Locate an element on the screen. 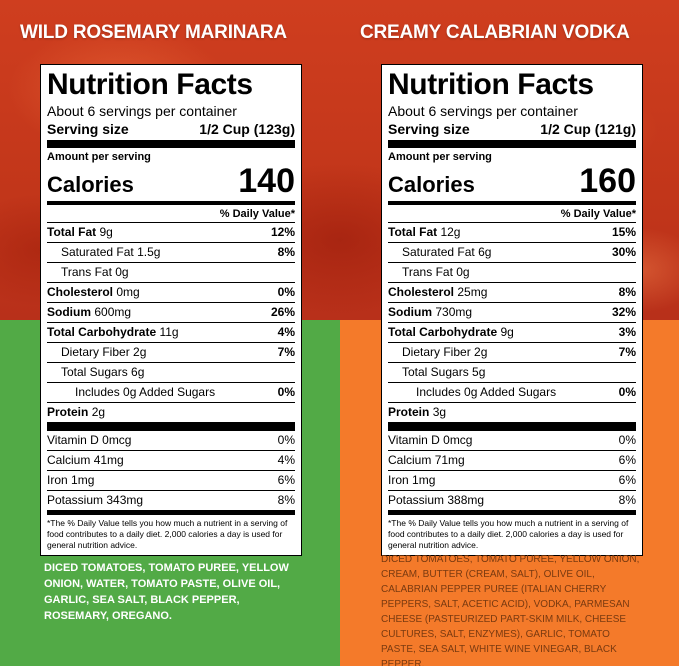  nutrient-row-total-sugars: Total Sugars 5g is located at coordinates (512, 373).